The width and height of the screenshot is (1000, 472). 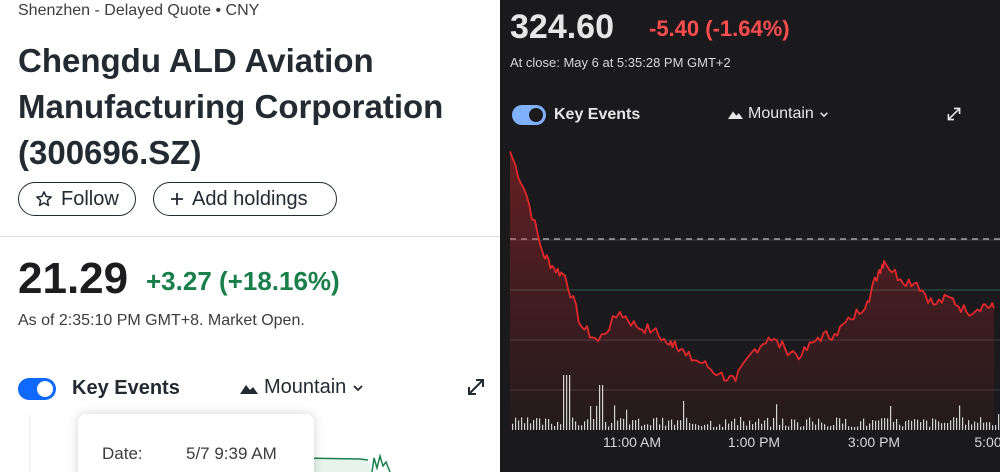 What do you see at coordinates (231, 453) in the screenshot?
I see `tooltip-date-value: 5/7 9:39 AM` at bounding box center [231, 453].